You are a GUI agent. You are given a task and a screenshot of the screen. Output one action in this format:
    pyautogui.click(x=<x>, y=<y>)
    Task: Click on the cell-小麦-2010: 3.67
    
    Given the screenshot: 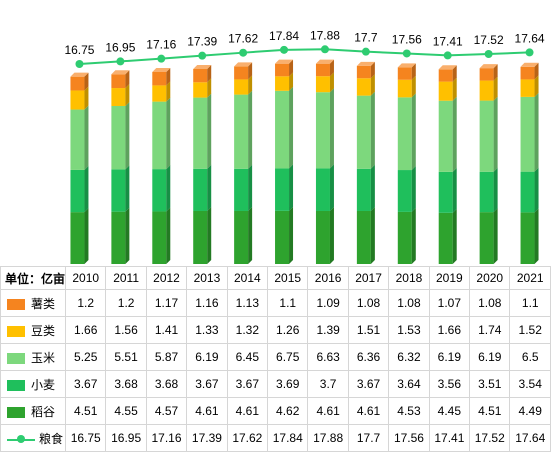 What is the action you would take?
    pyautogui.click(x=85, y=384)
    